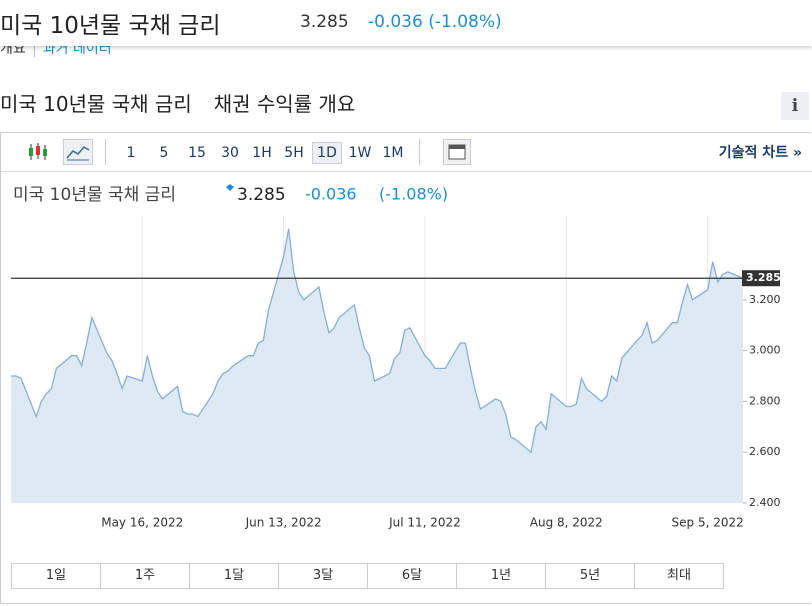 The image size is (812, 606). Describe the element at coordinates (411, 576) in the screenshot. I see `range: 6달` at that location.